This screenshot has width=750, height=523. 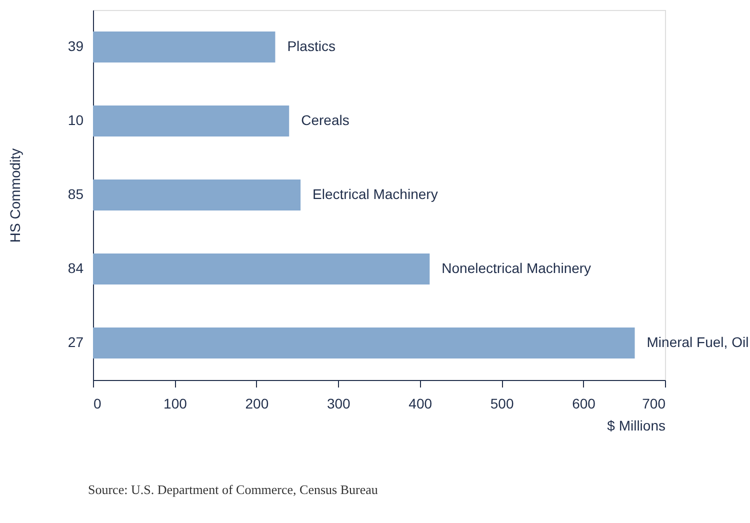 What do you see at coordinates (76, 194) in the screenshot?
I see `y-tick-label: 85` at bounding box center [76, 194].